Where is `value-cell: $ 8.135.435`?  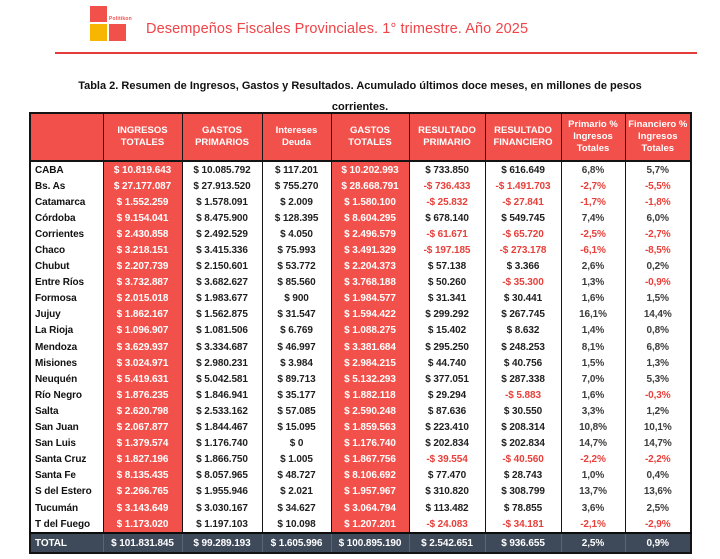 value-cell: $ 8.135.435 is located at coordinates (142, 475).